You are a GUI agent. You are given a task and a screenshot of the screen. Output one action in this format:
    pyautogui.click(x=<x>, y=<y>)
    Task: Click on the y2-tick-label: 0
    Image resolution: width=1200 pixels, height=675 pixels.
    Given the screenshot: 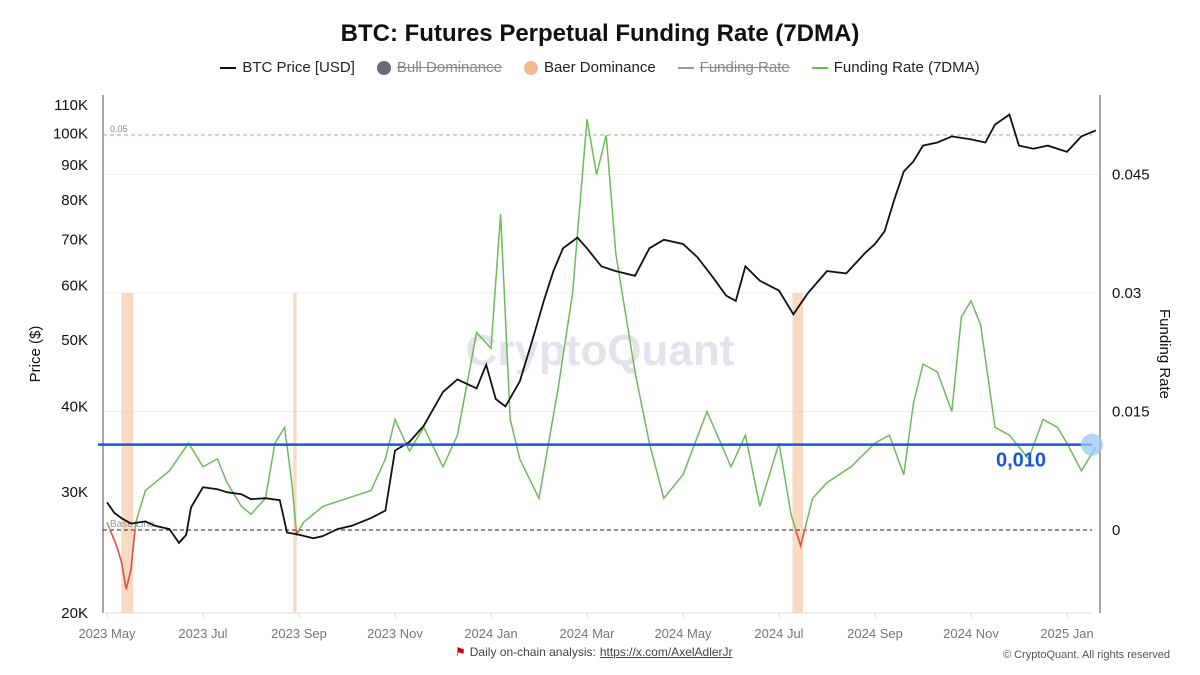 What is the action you would take?
    pyautogui.click(x=1116, y=530)
    